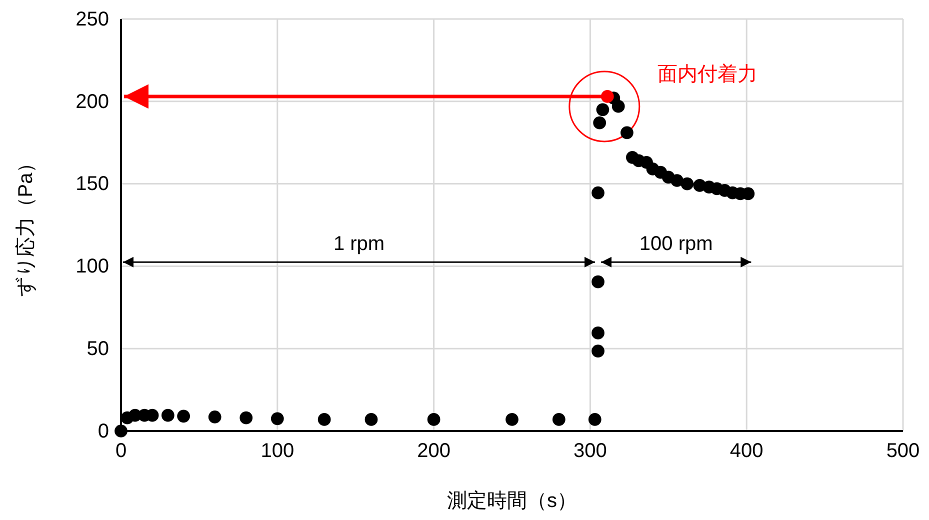  Describe the element at coordinates (25, 225) in the screenshot. I see `y-axis-title: ずり応力（Pa）` at that location.